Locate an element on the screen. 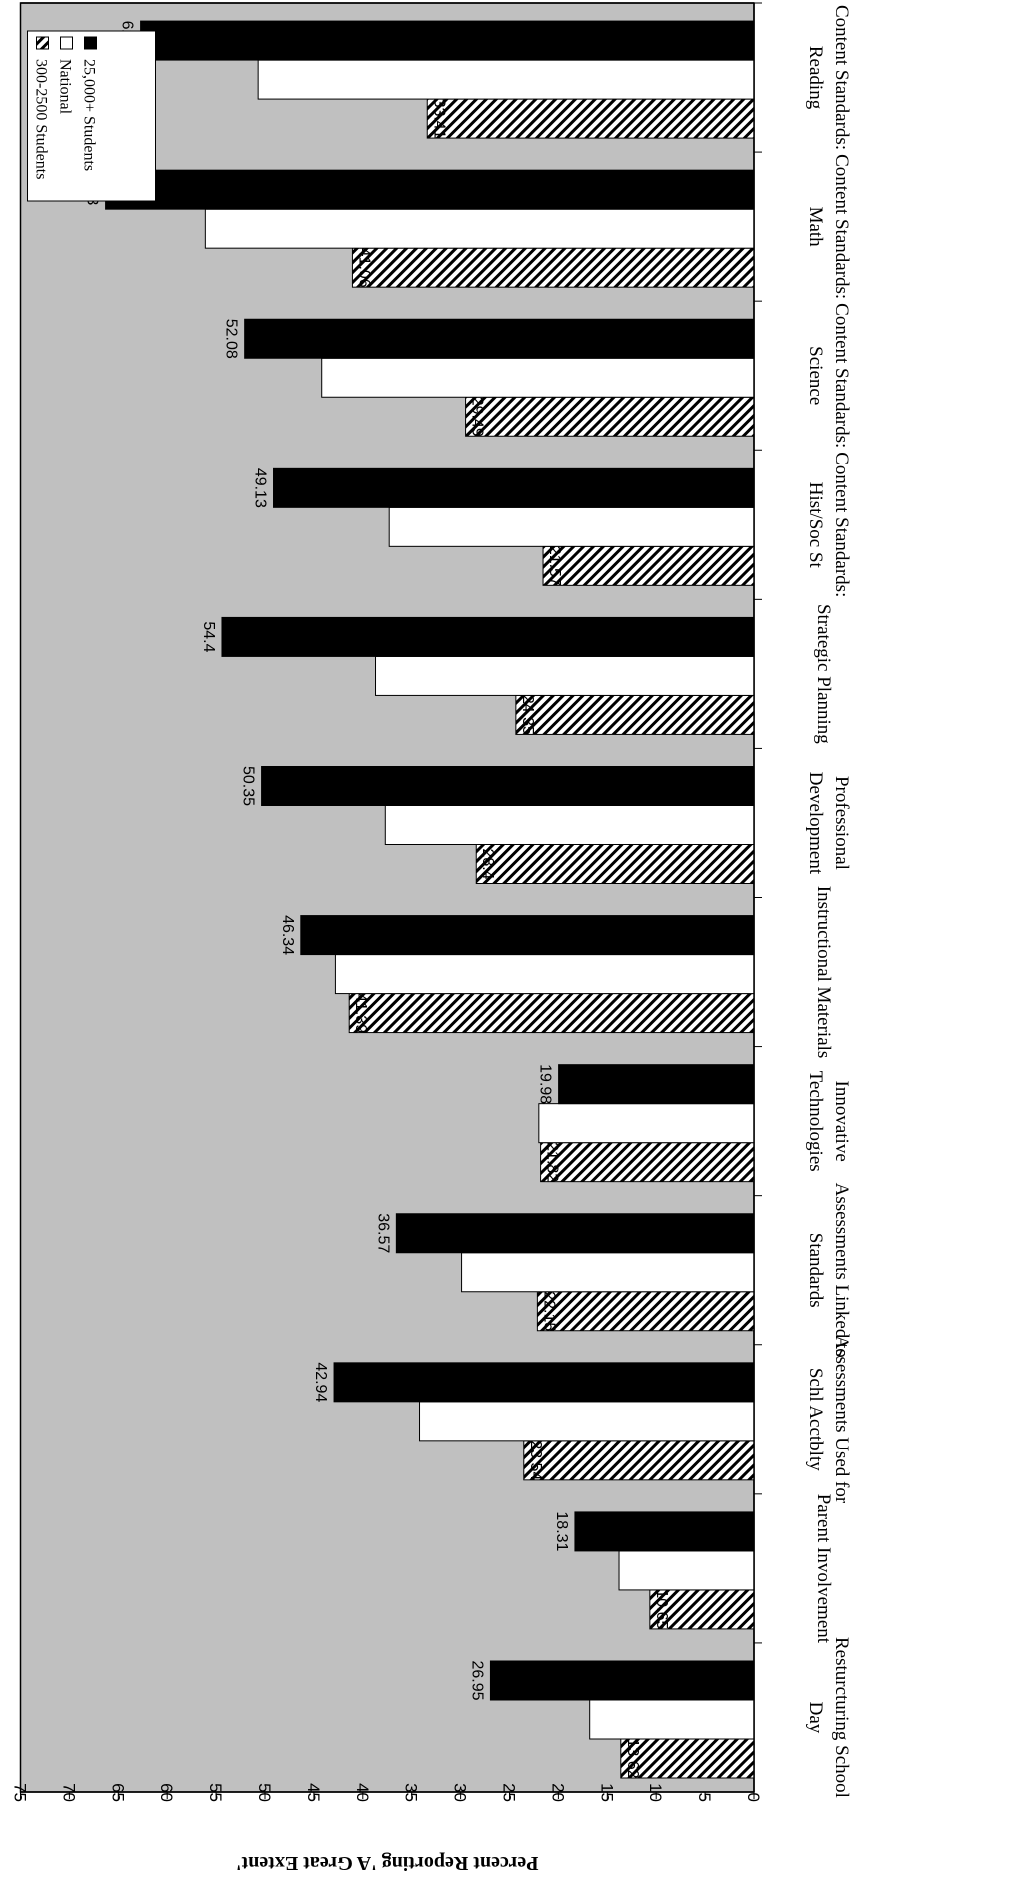 This screenshot has height=1885, width=1029. tick-label: 5 is located at coordinates (704, 1797).